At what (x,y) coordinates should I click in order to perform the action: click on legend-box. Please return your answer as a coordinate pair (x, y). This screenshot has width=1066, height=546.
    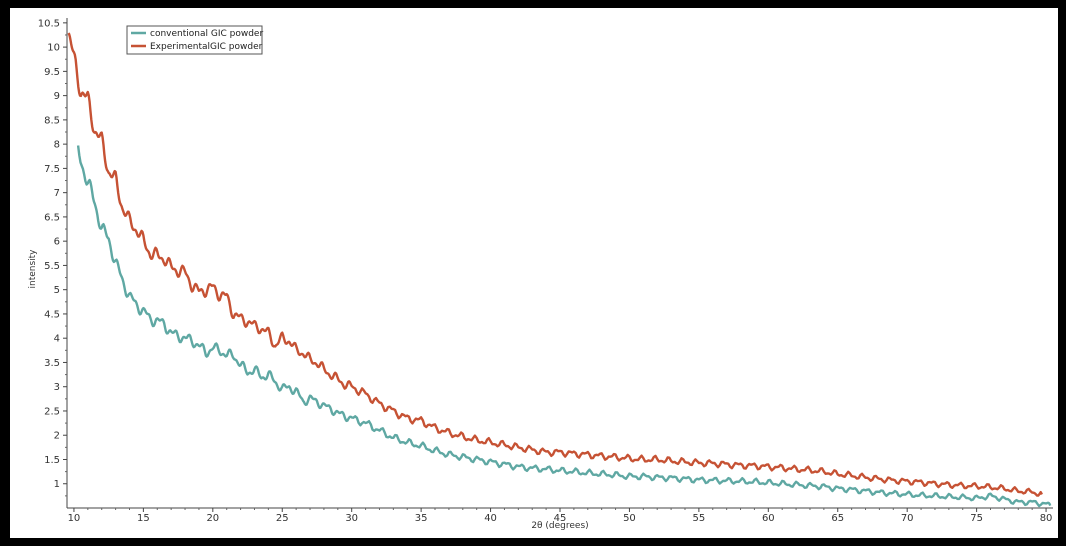
    Looking at the image, I should click on (194, 40).